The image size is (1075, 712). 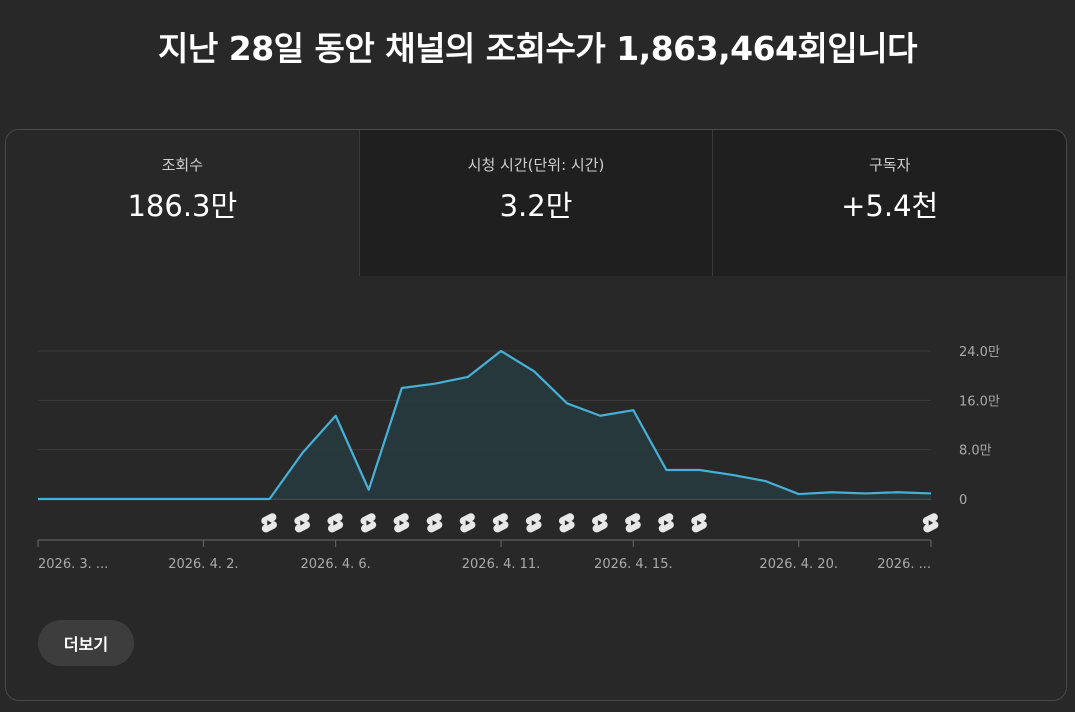 I want to click on more-button: 더보기, so click(x=86, y=643).